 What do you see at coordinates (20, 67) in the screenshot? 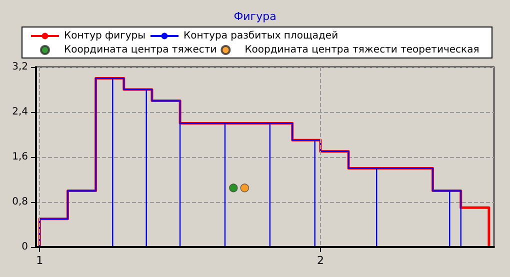
I see `y-tick-label: 3,2` at bounding box center [20, 67].